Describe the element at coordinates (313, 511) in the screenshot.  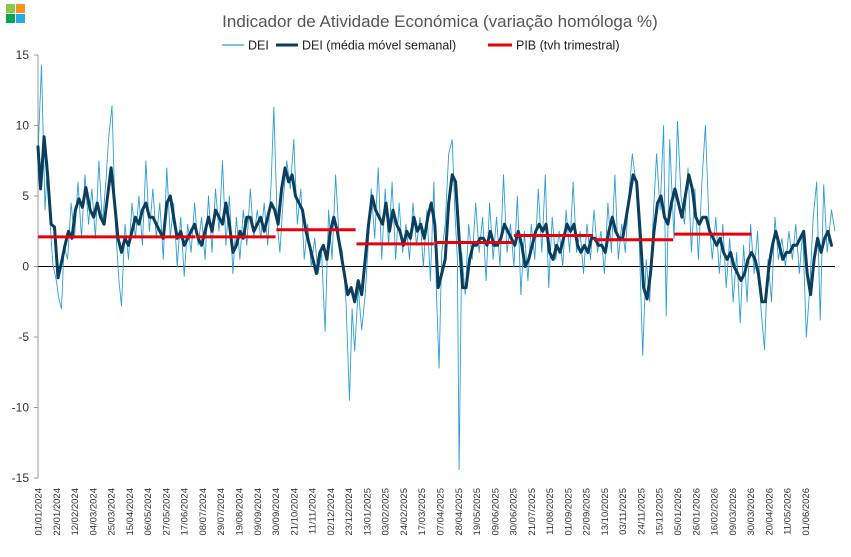
I see `x-tick-label: 11/11/2024` at that location.